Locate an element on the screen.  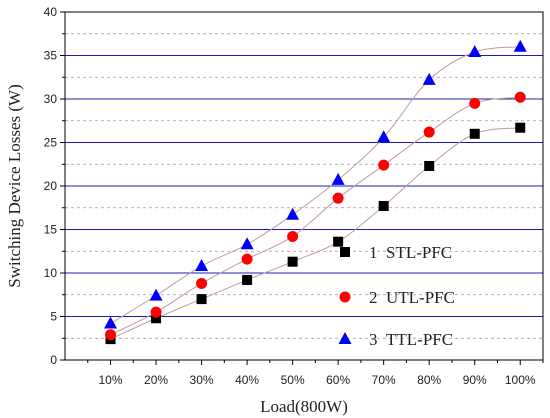
legend-item: 1 STL-PFC is located at coordinates (396, 252).